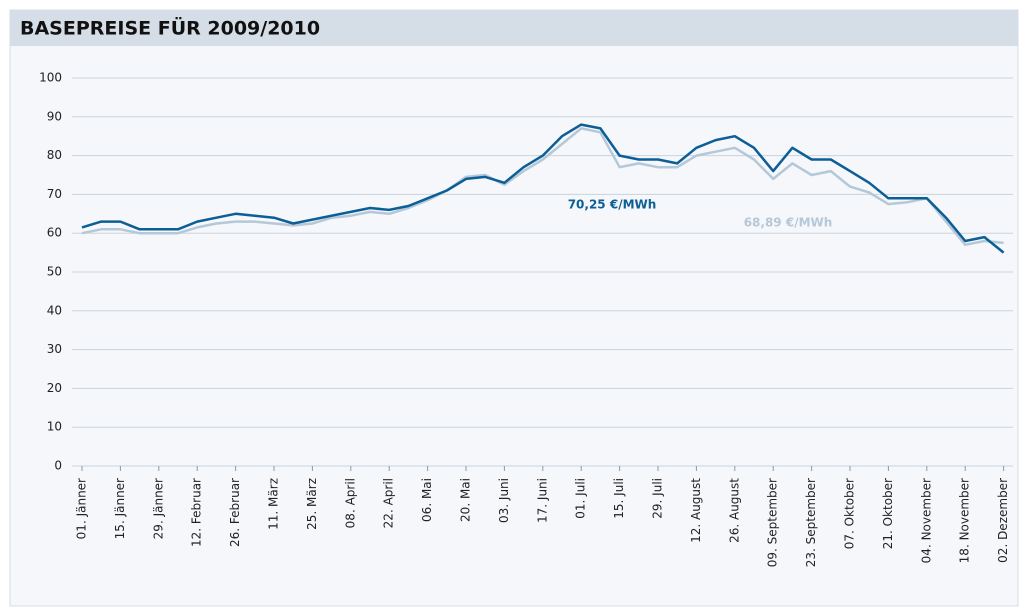  What do you see at coordinates (54, 194) in the screenshot?
I see `y-tick-label: 70` at bounding box center [54, 194].